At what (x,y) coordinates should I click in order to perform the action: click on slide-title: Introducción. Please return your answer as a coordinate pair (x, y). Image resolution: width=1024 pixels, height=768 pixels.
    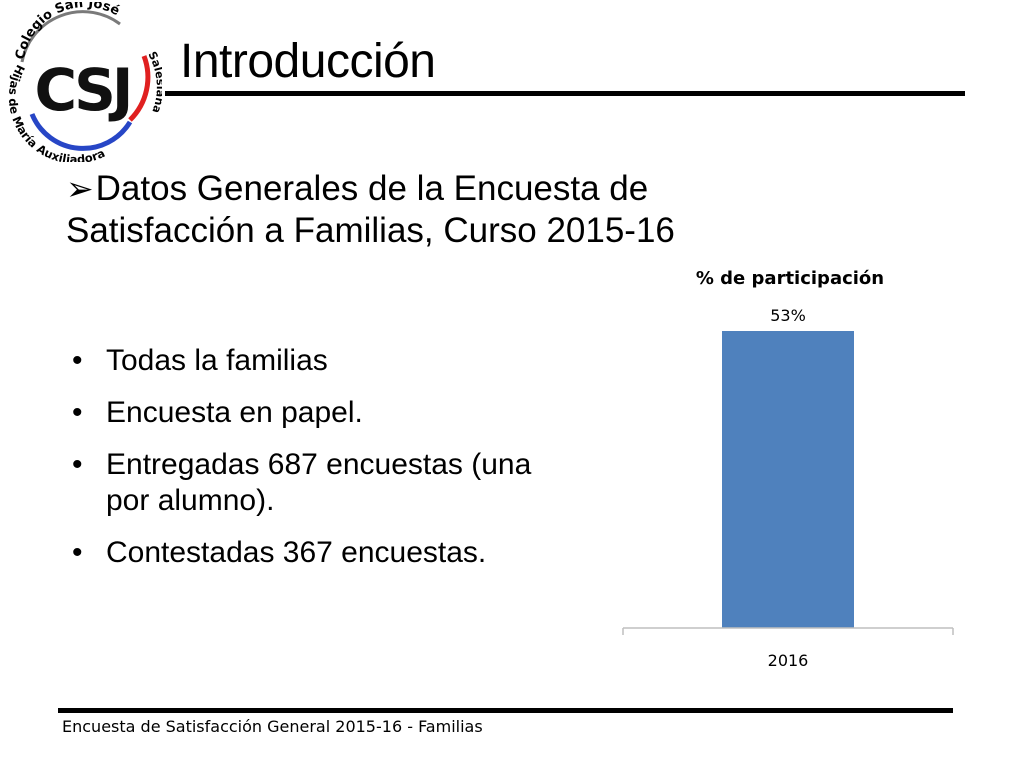
    Looking at the image, I should click on (308, 61).